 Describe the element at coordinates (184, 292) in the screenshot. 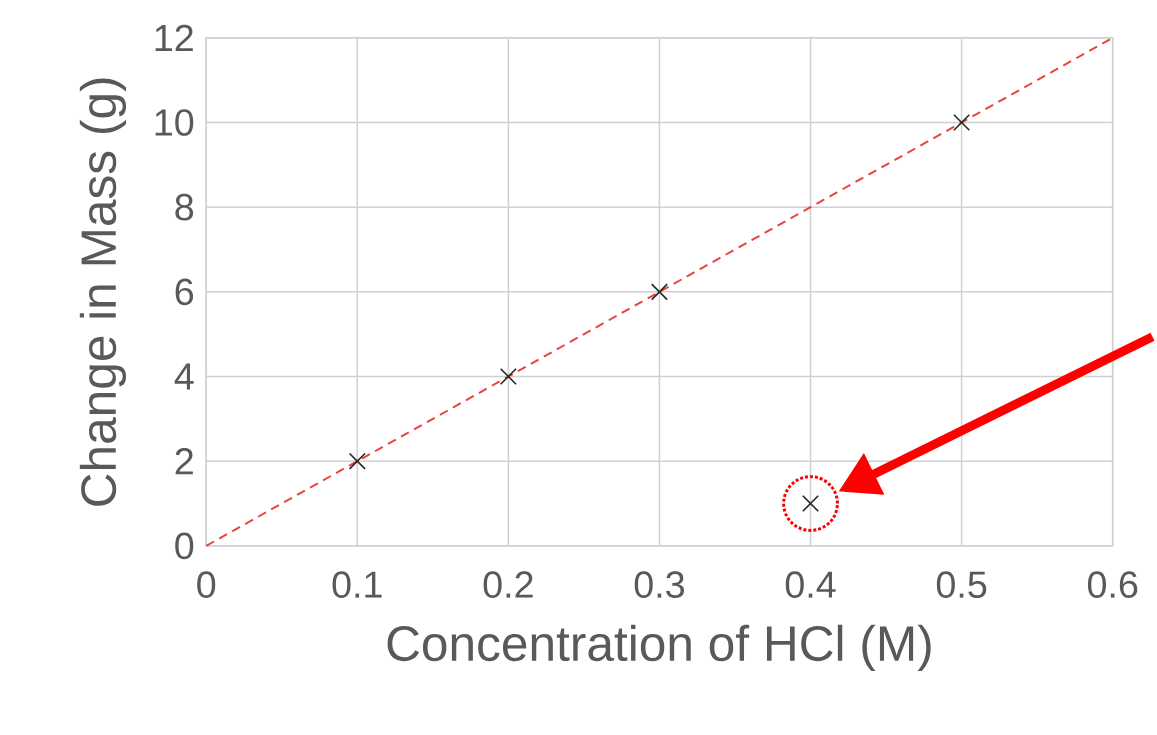

I see `y-tick-label: 6` at that location.